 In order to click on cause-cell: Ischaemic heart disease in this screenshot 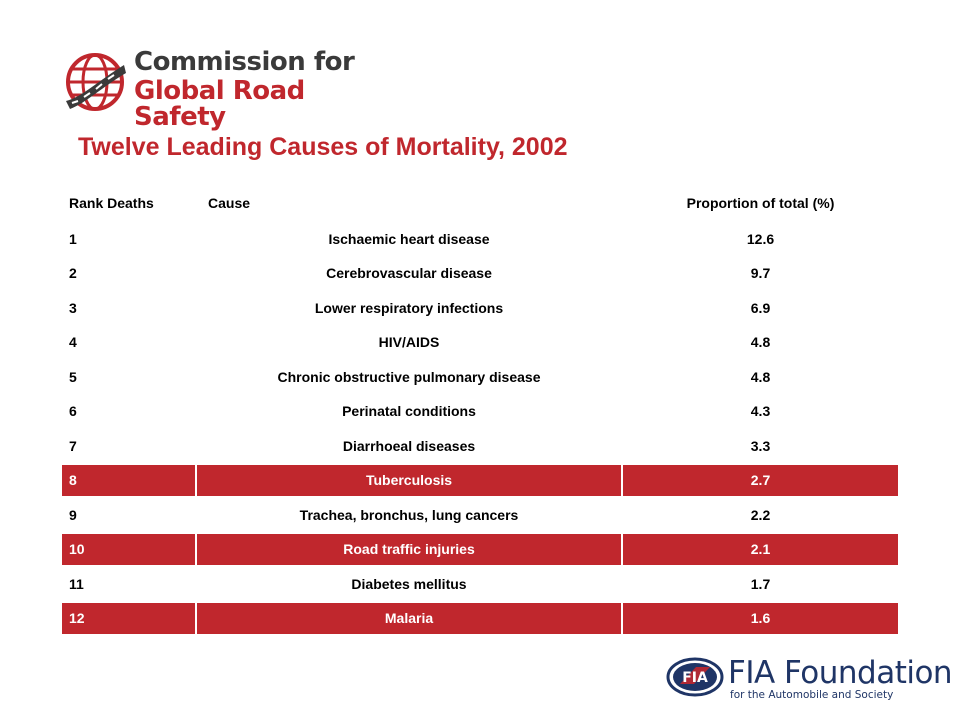, I will do `click(409, 238)`.